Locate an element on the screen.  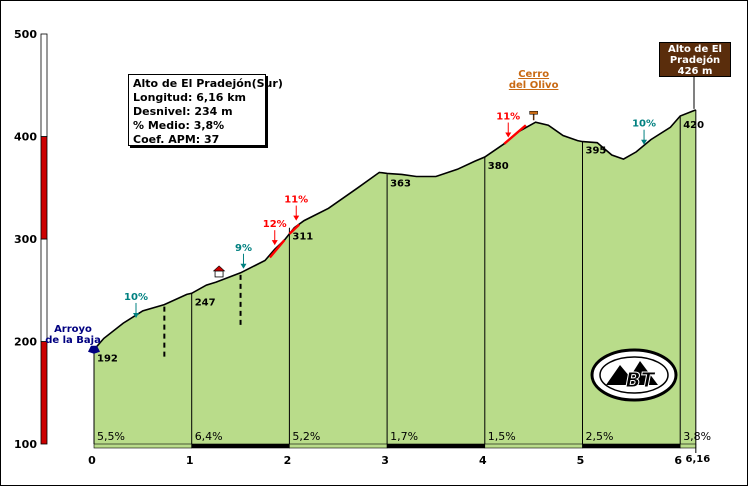
segment-grade-label: 3,8% is located at coordinates (697, 436).